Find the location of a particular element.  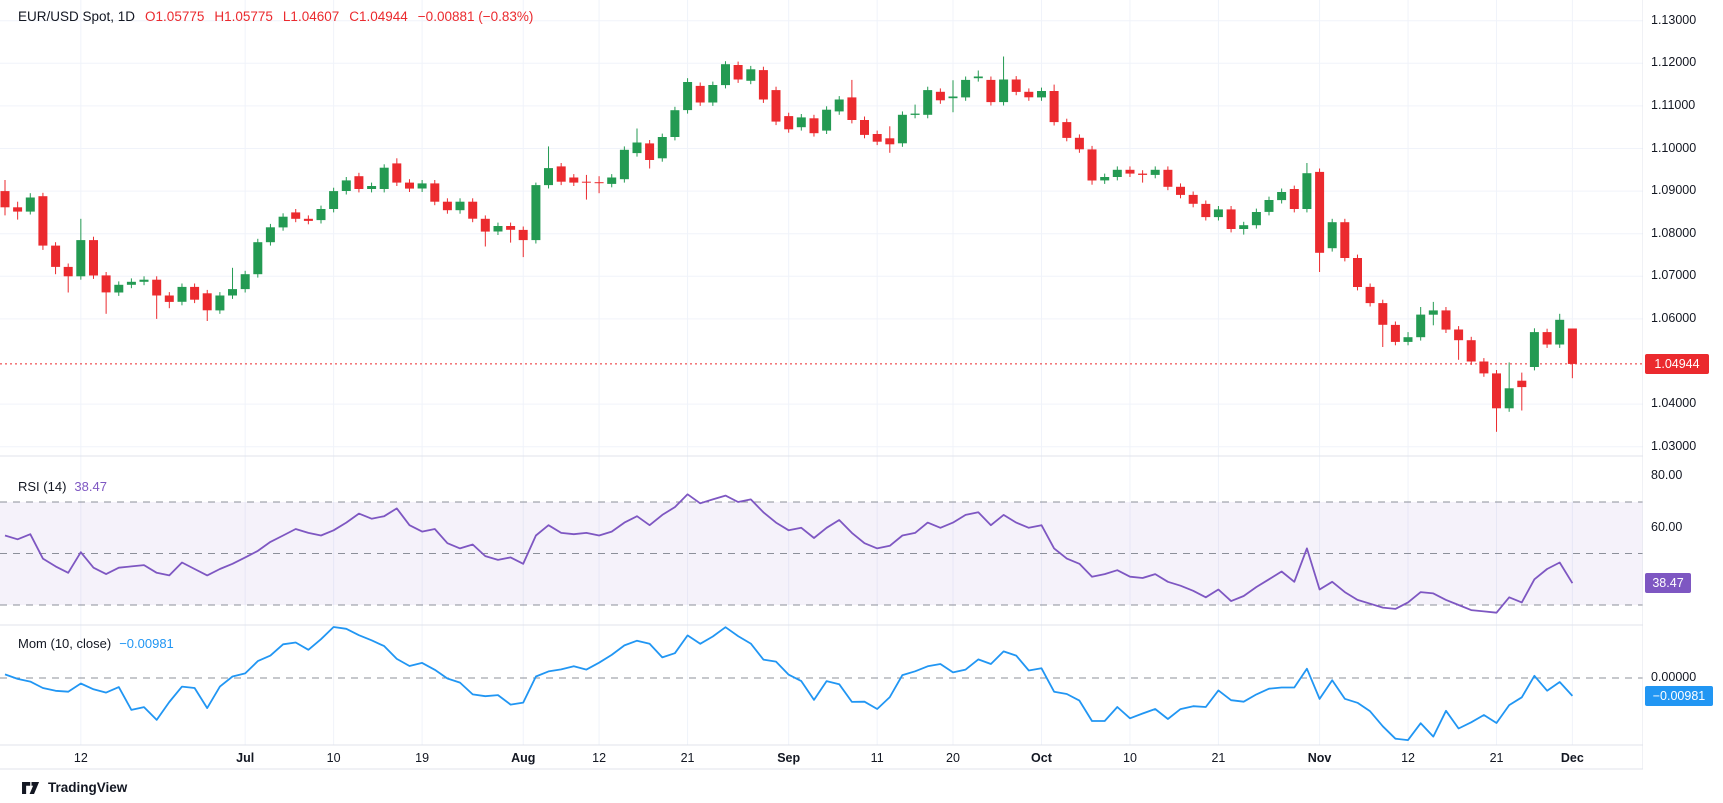

price-axis-label: 1.07000 is located at coordinates (1674, 275).